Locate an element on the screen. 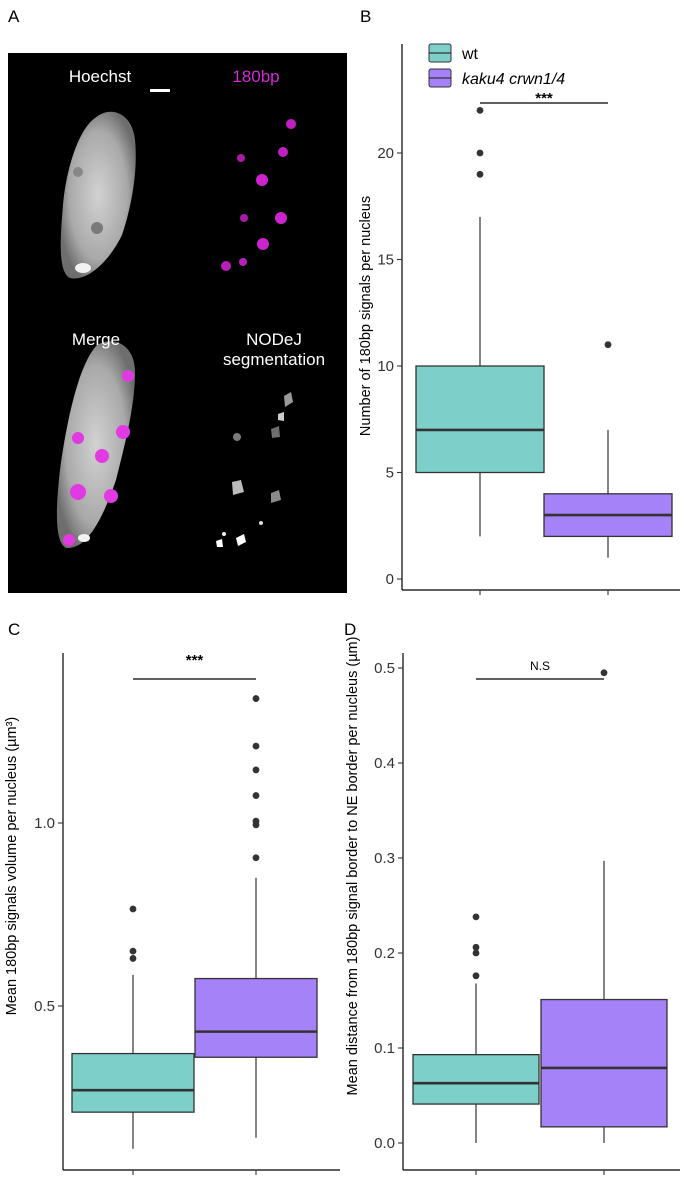 The image size is (685, 1177). y-tick-label: 0.1 is located at coordinates (384, 1048).